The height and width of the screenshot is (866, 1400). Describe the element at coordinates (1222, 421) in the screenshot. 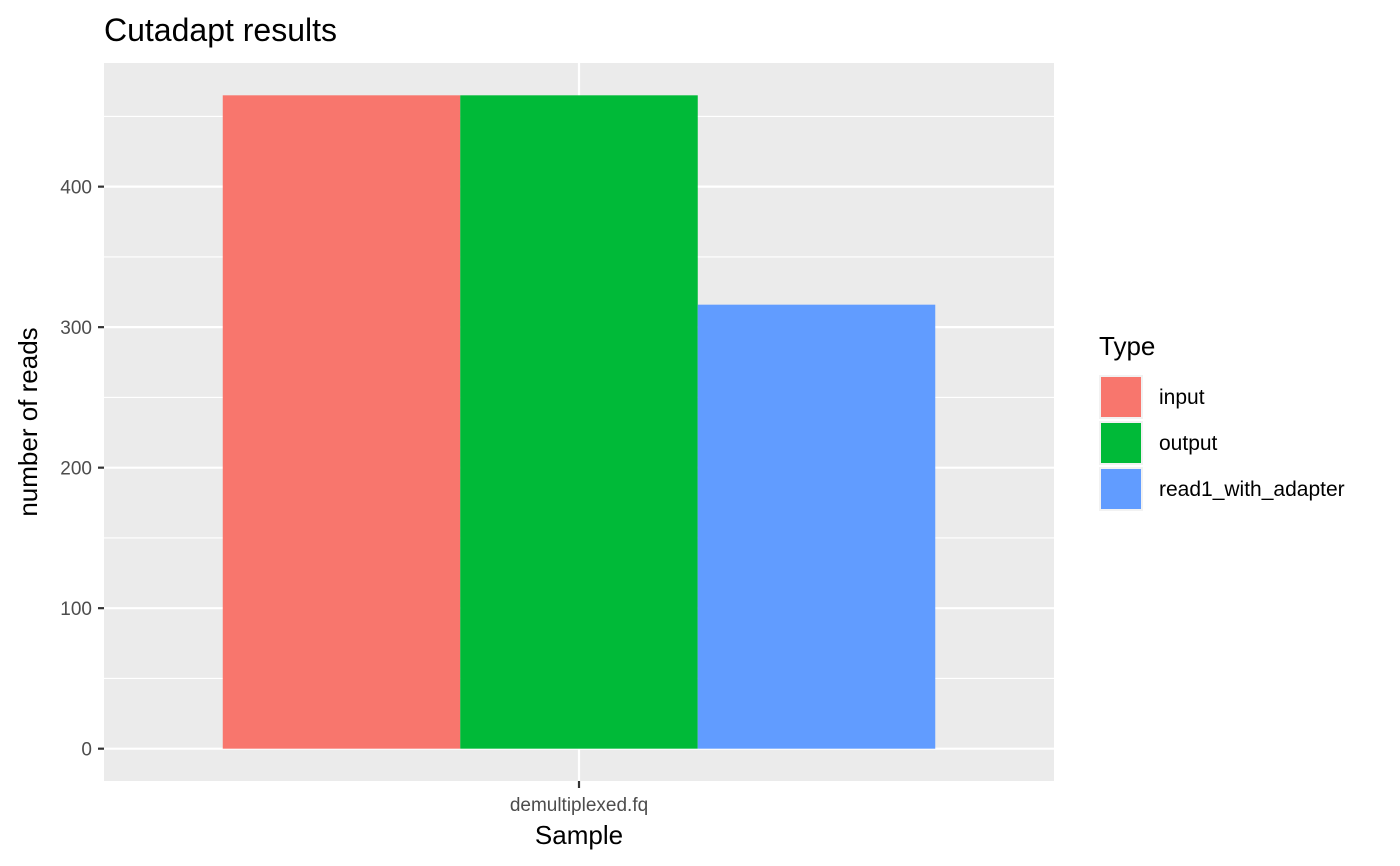

I see `legend: Type input output read1_with_adapter` at that location.